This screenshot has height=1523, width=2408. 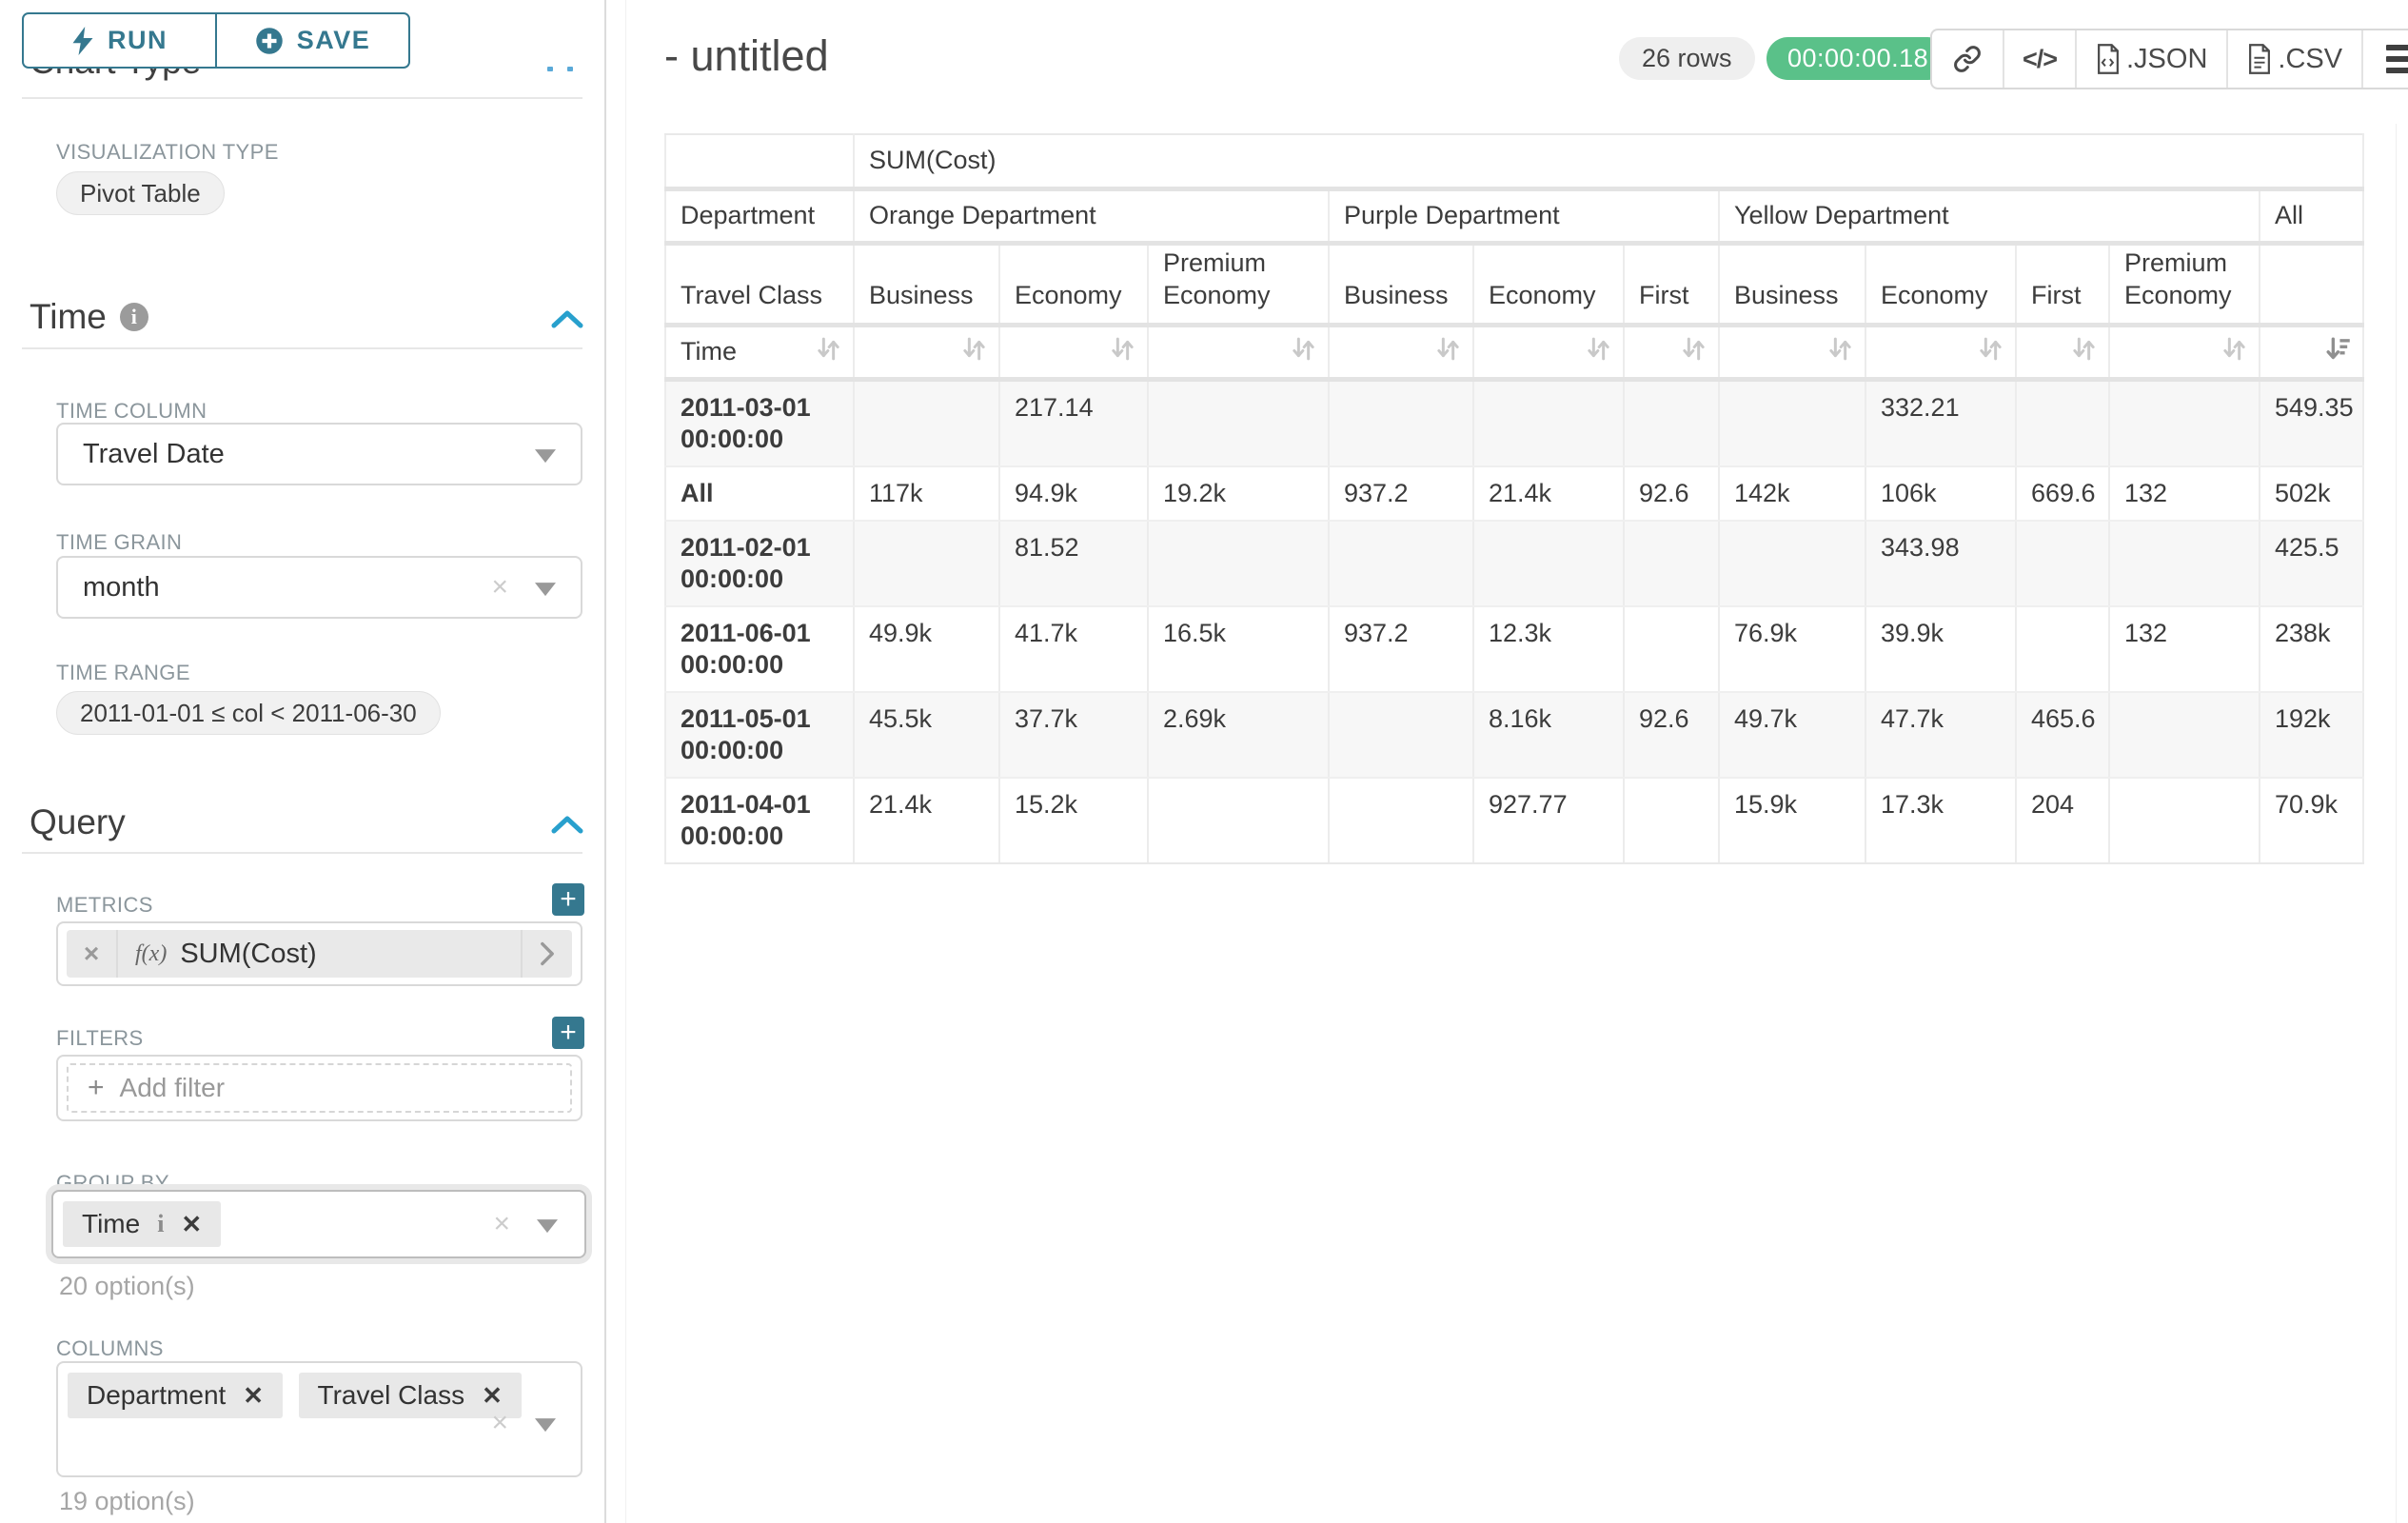 I want to click on share-link-button, so click(x=1968, y=59).